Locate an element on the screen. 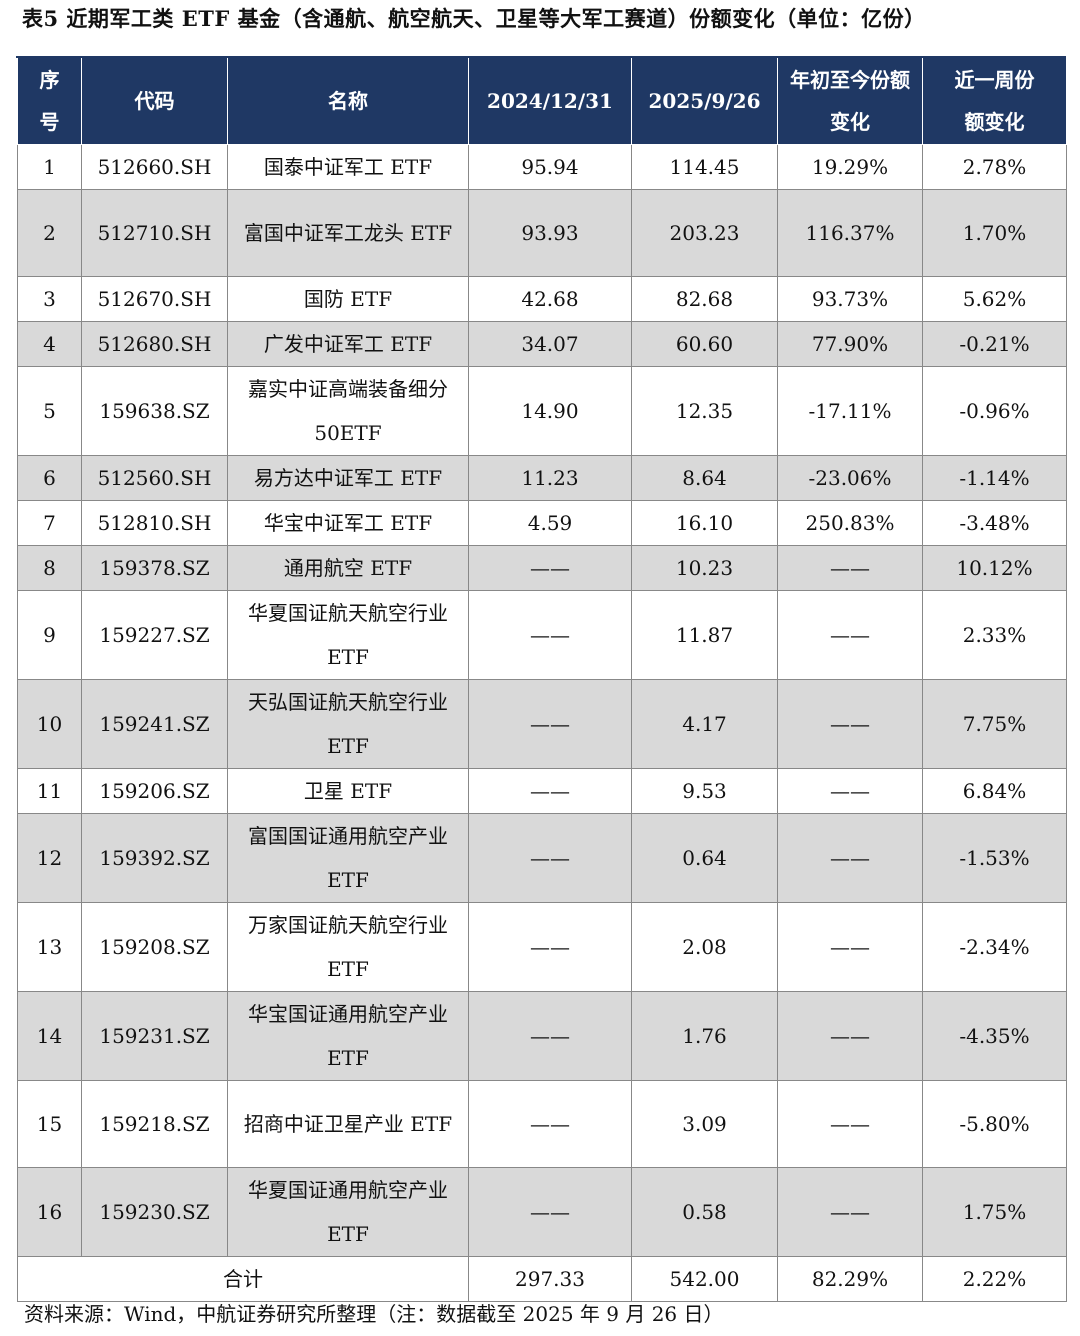  row-code: 512710.SH is located at coordinates (154, 233).